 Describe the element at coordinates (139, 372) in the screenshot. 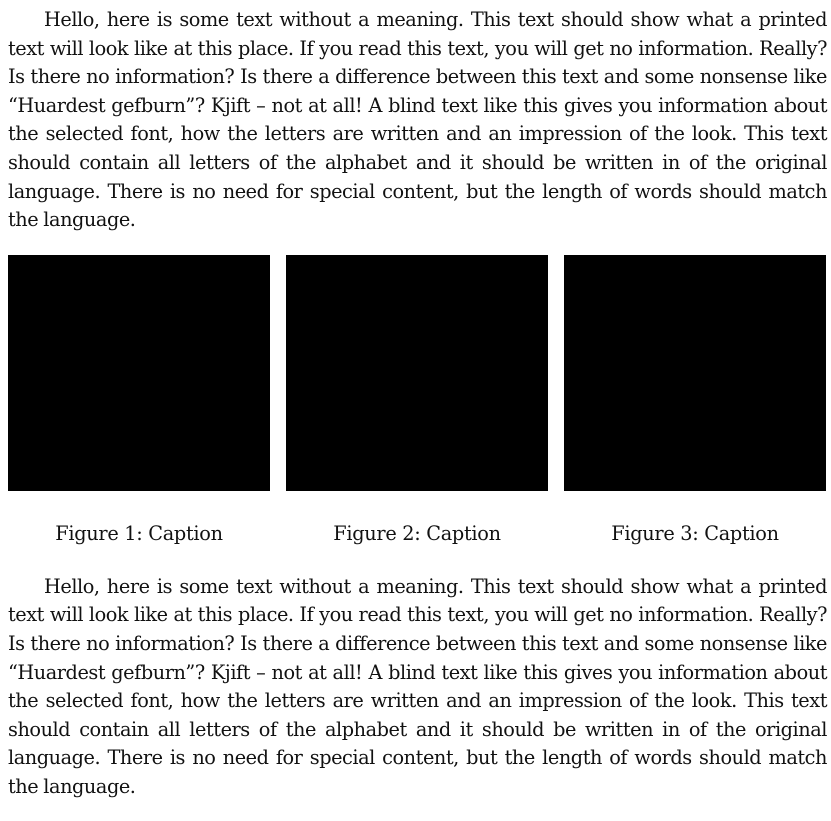

I see `figure-1-image` at that location.